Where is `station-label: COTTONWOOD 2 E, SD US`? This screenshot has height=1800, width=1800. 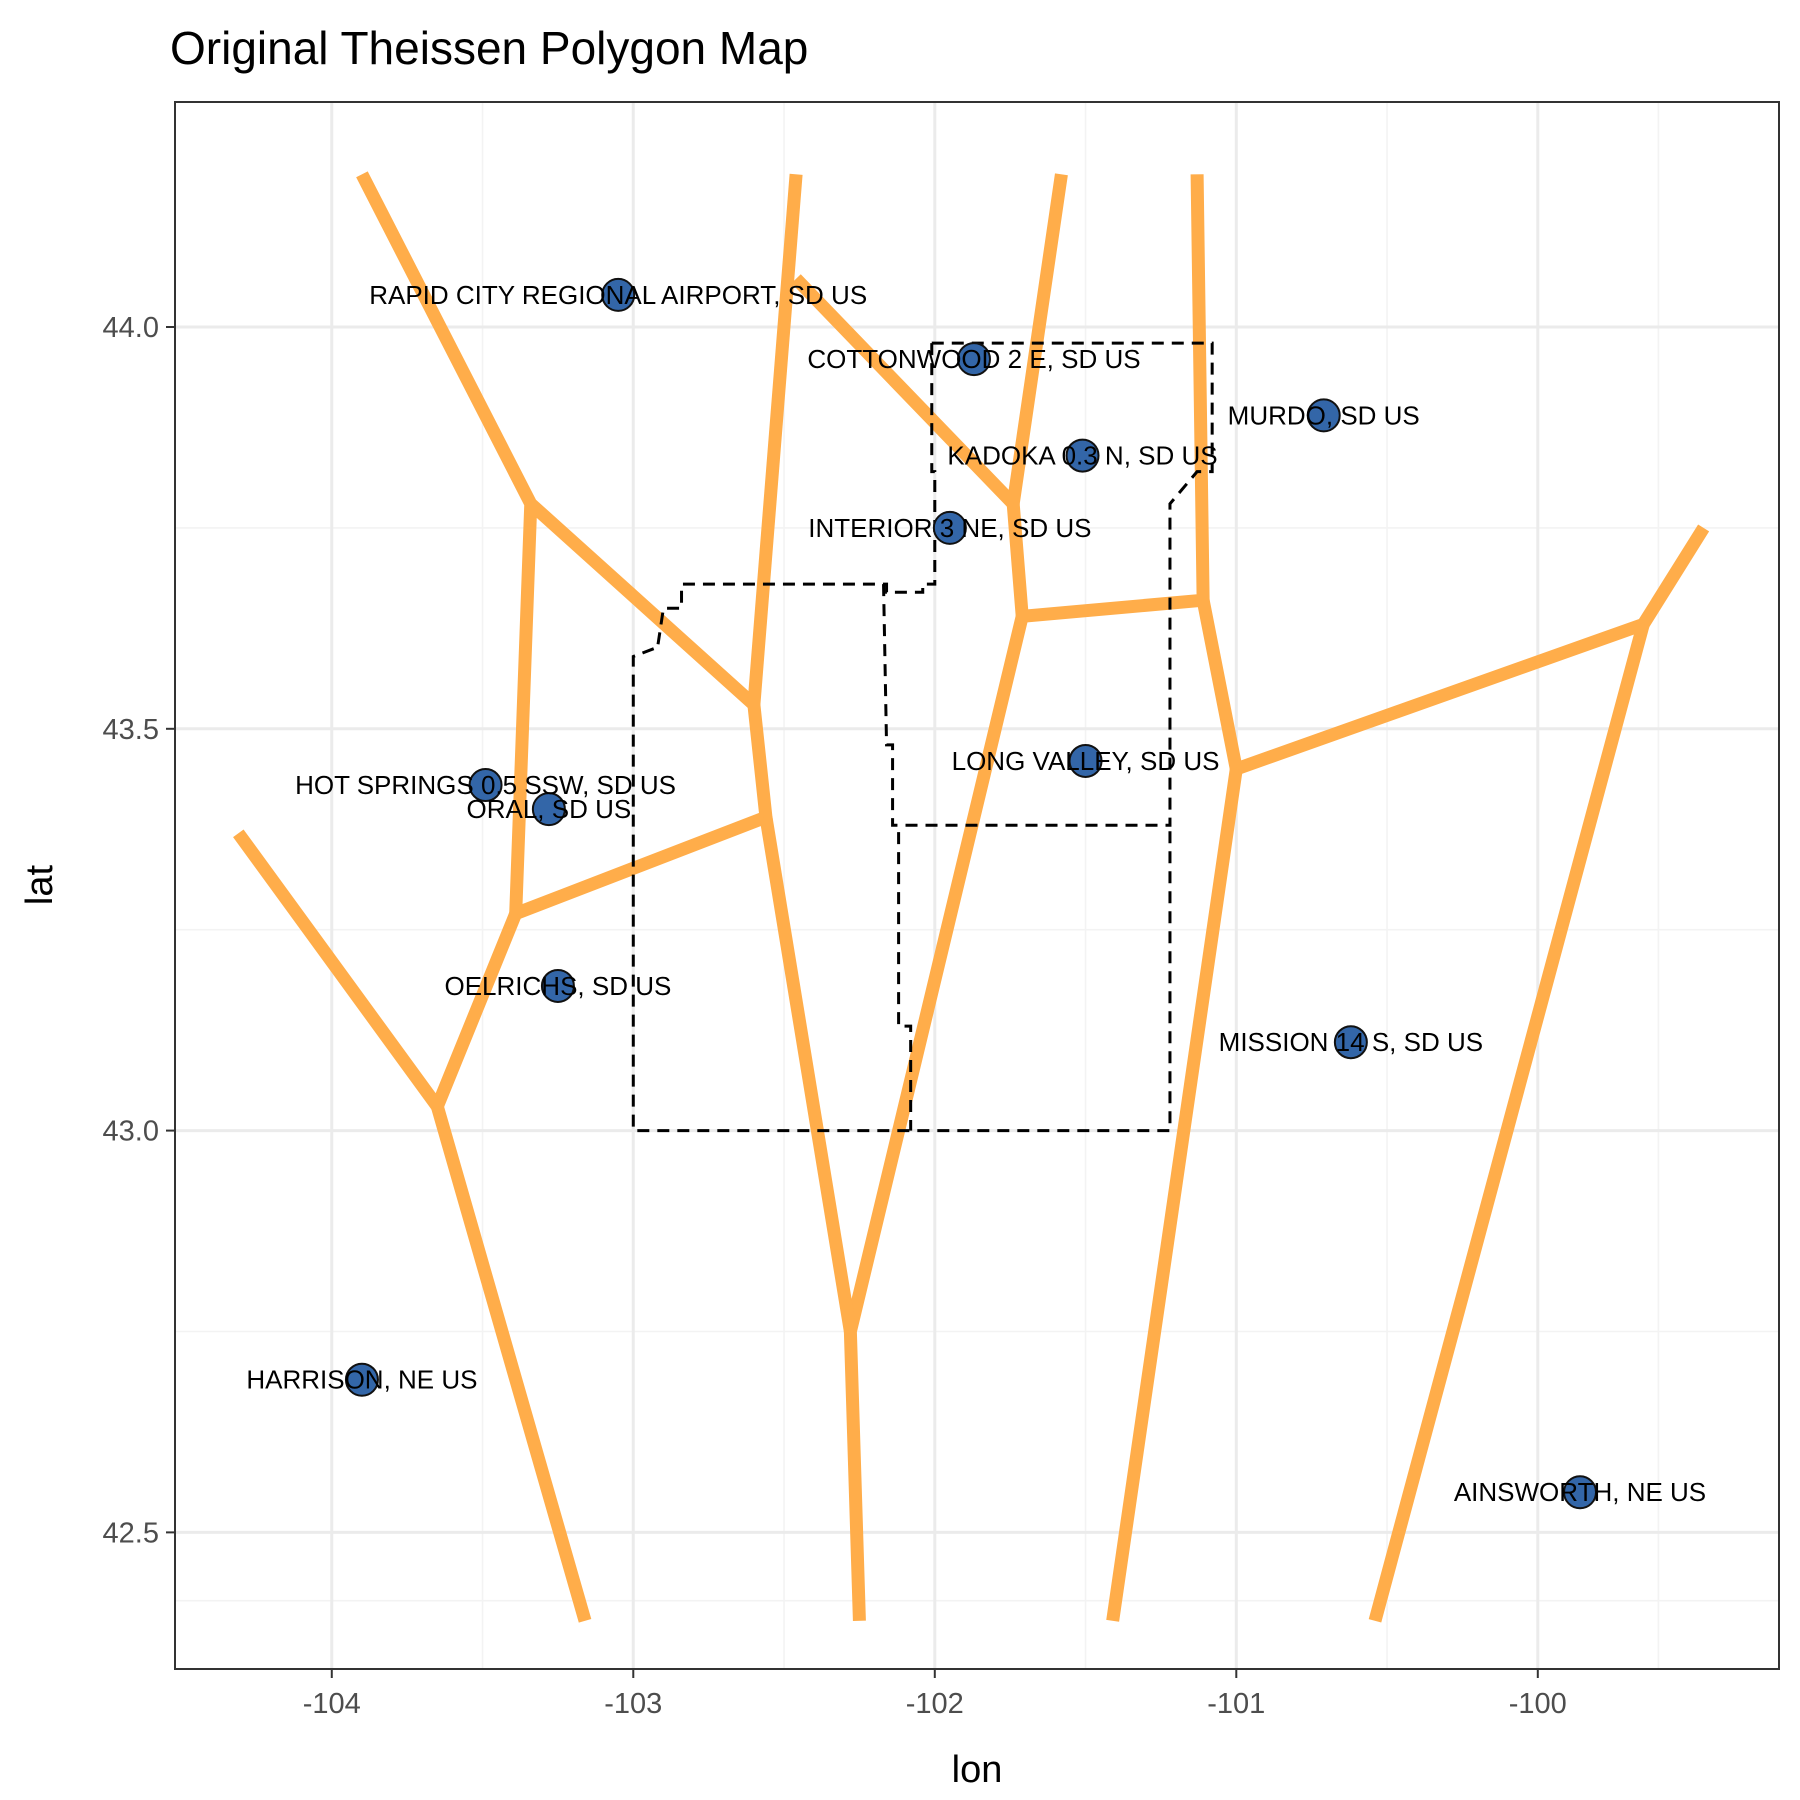 station-label: COTTONWOOD 2 E, SD US is located at coordinates (973, 359).